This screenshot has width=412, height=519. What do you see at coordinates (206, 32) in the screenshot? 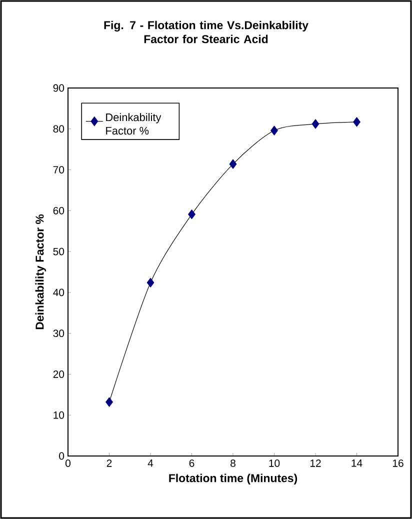
I see `chart-title: Fig. 7 - Flotation time Vs.Deinkability Factor for Stearic Acid` at bounding box center [206, 32].